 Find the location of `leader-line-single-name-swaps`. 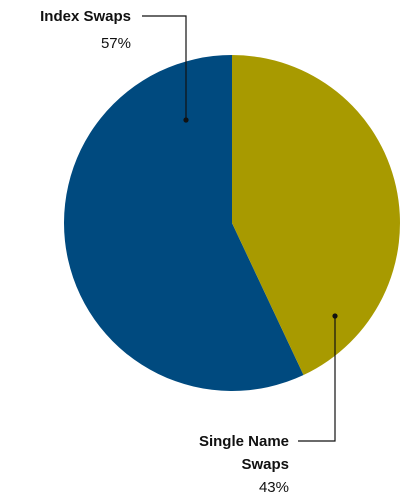

leader-line-single-name-swaps is located at coordinates (317, 379).